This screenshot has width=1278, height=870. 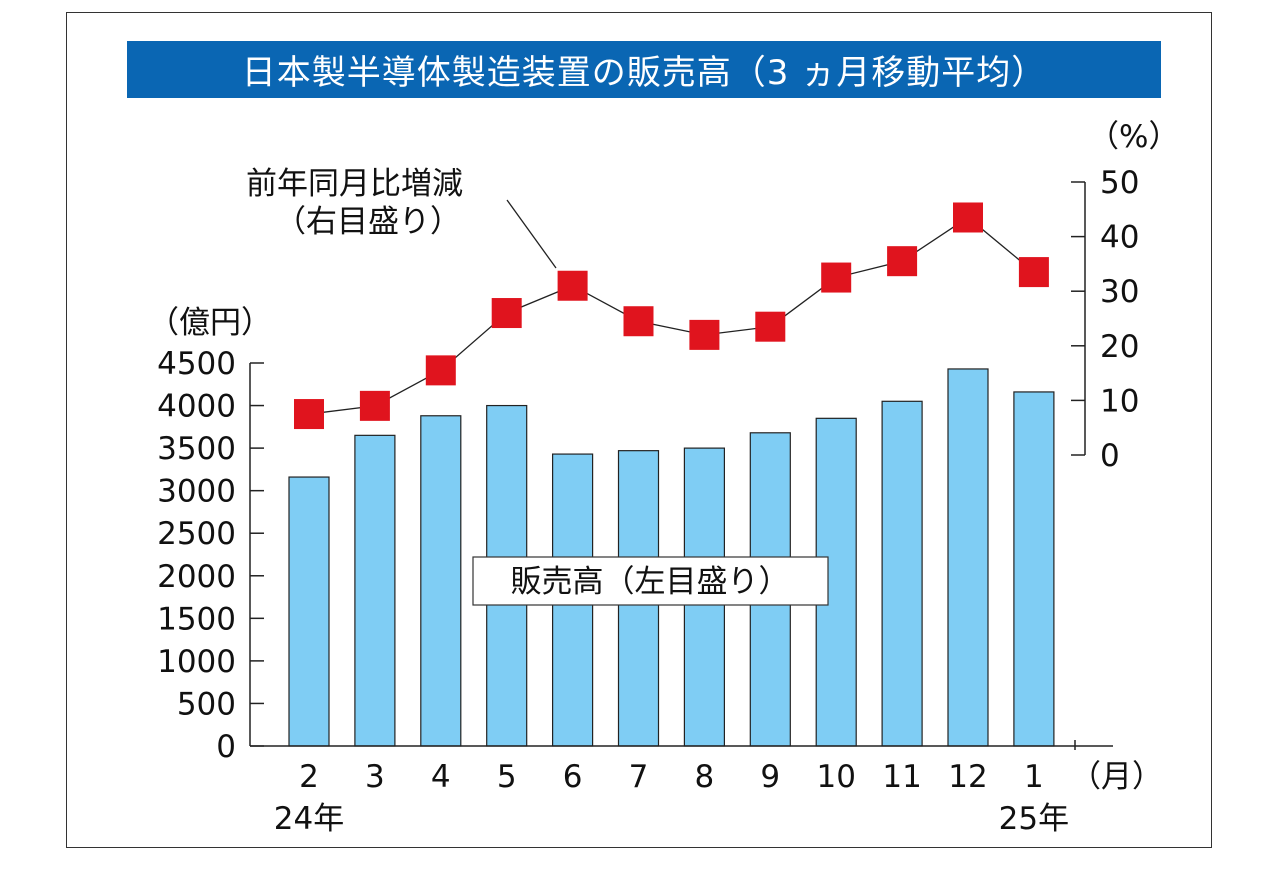 I want to click on chart-title-bar: 日本製半導体製造装置の販売高（3 ヵ月移動平均）, so click(x=644, y=69).